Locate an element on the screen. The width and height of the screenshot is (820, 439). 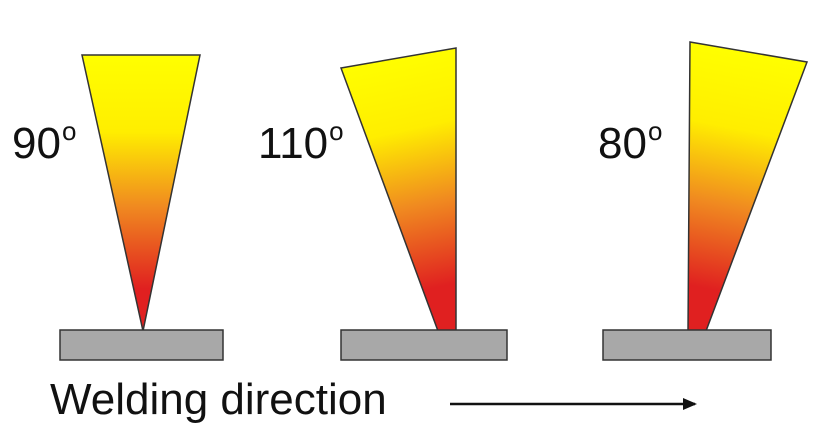
degree-symbol-80: o is located at coordinates (655, 131).